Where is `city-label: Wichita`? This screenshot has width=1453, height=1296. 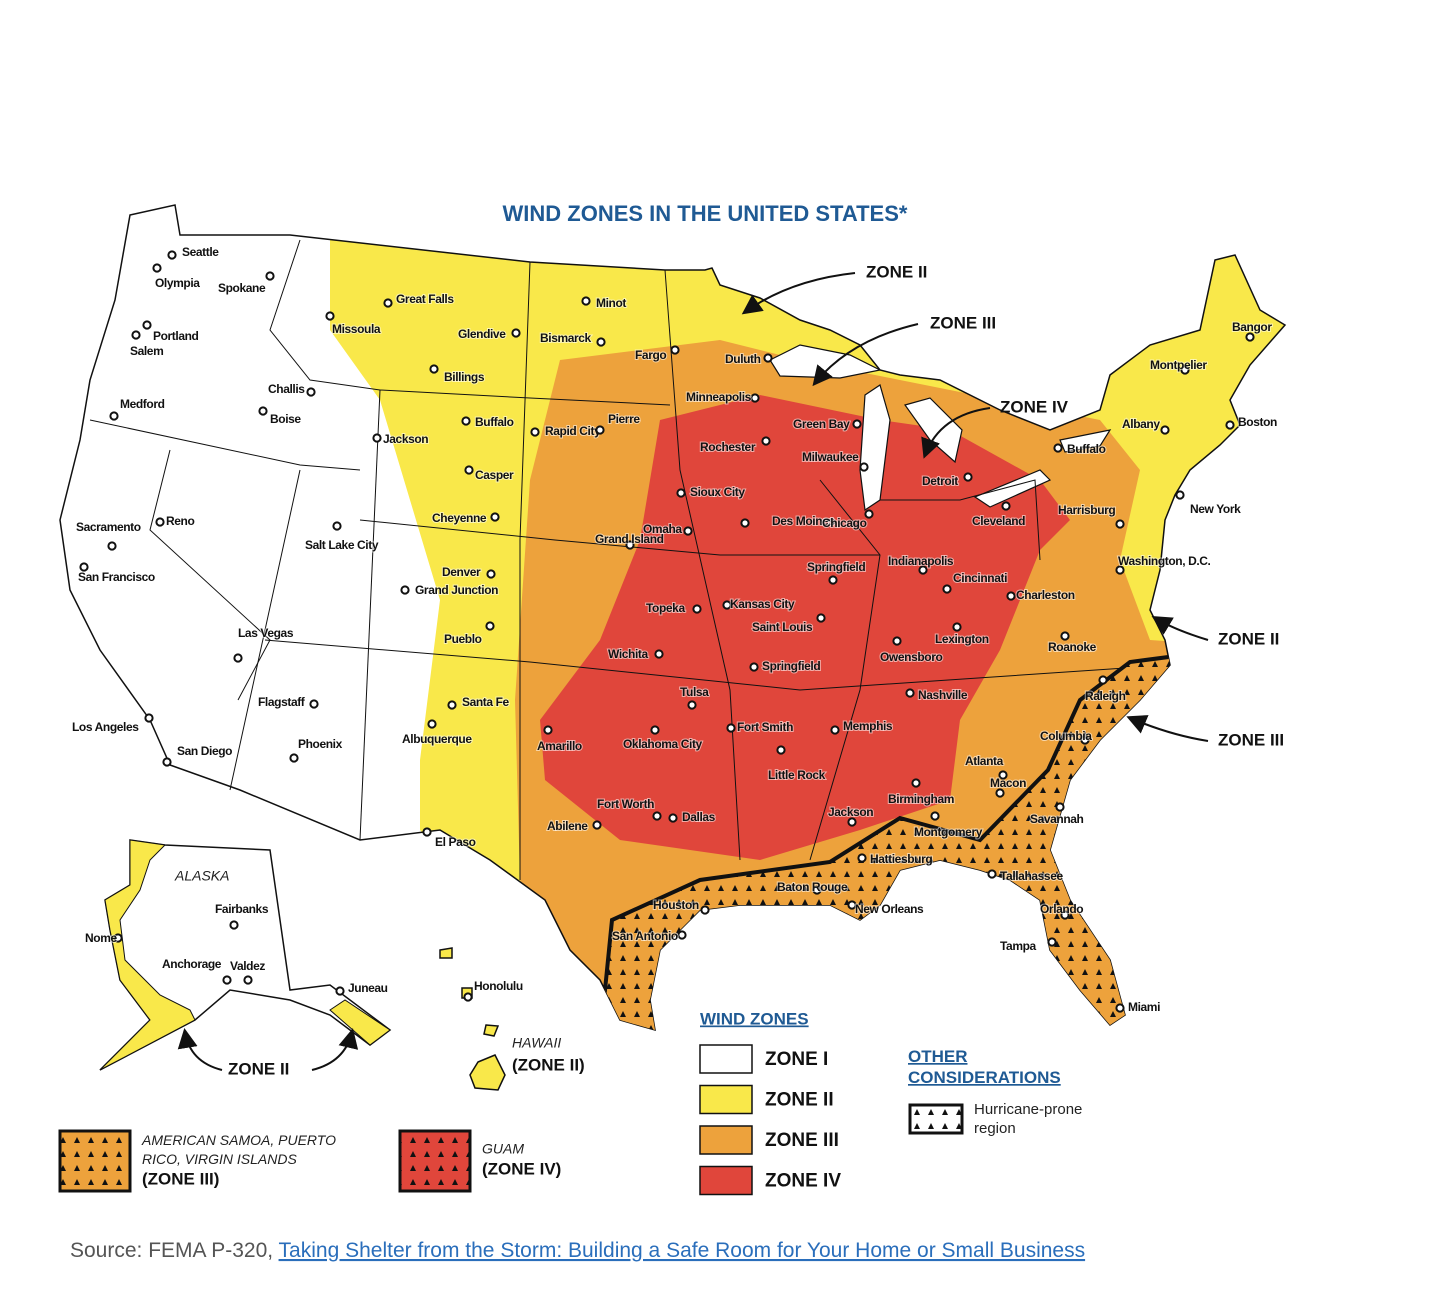 city-label: Wichita is located at coordinates (628, 654).